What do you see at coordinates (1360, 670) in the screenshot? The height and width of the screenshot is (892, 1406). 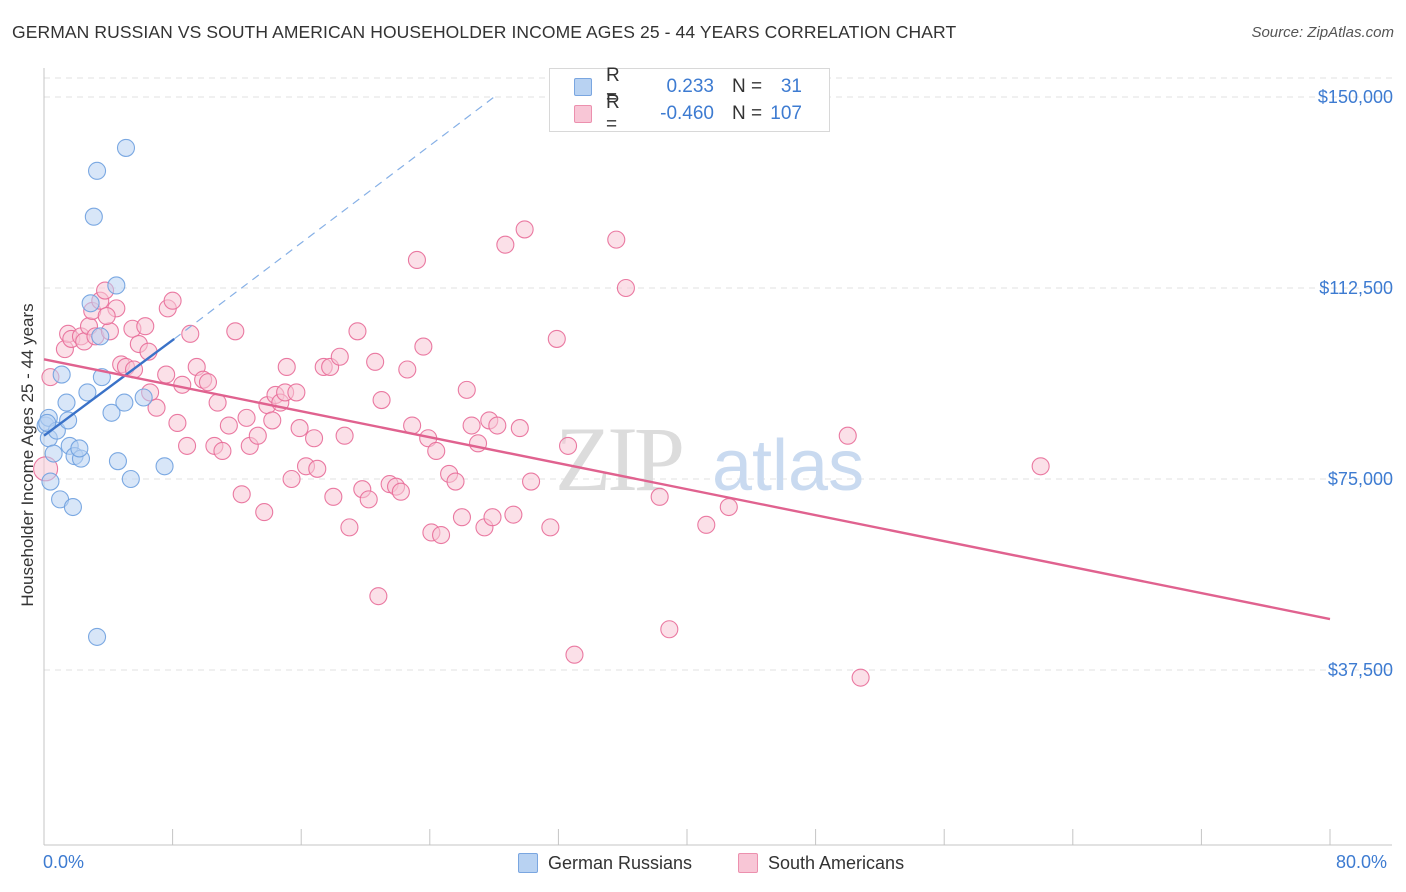 I see `y-tick-label: $37,500` at bounding box center [1360, 670].